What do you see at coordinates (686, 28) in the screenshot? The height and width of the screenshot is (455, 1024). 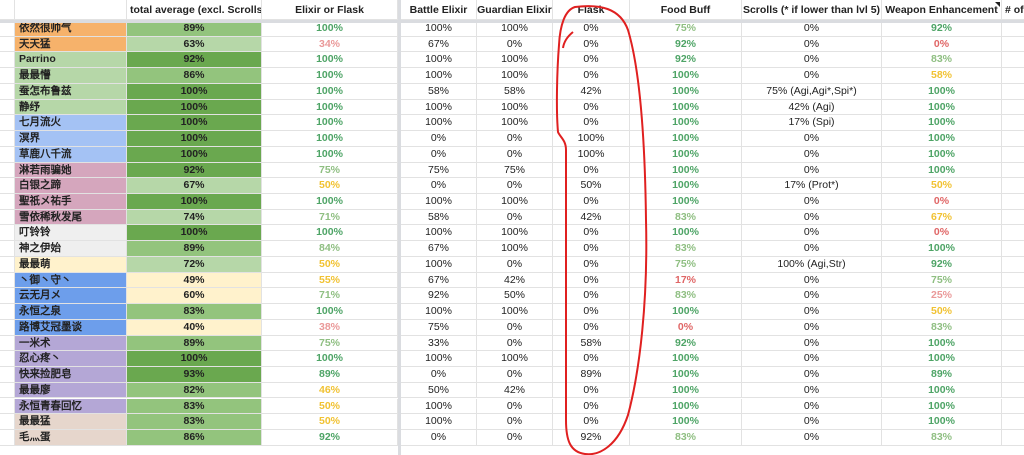 I see `cell-food-buff: 75%` at bounding box center [686, 28].